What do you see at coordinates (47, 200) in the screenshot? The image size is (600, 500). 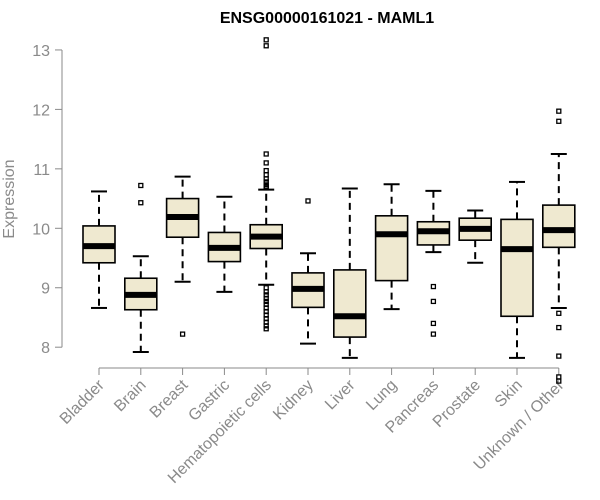 I see `y-axis: 8 9 10 11 12 13` at bounding box center [47, 200].